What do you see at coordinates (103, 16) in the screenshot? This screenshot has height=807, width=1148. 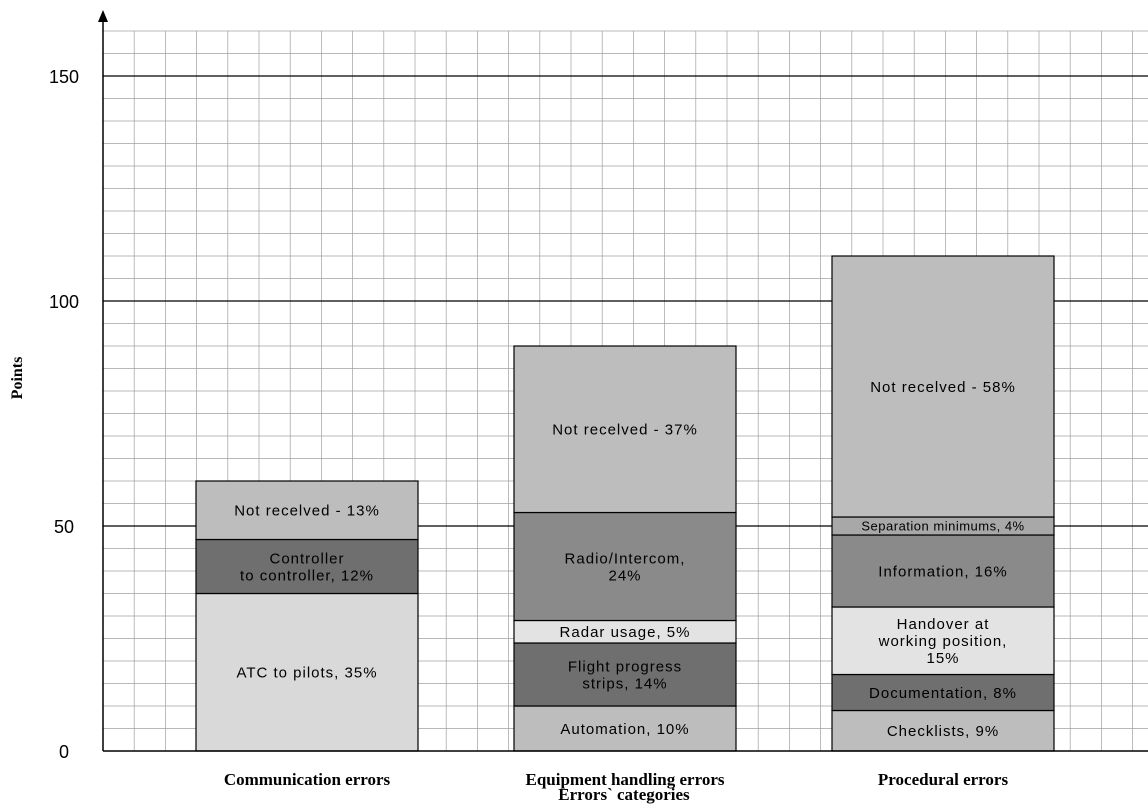 I see `y-axis-arrow-icon` at bounding box center [103, 16].